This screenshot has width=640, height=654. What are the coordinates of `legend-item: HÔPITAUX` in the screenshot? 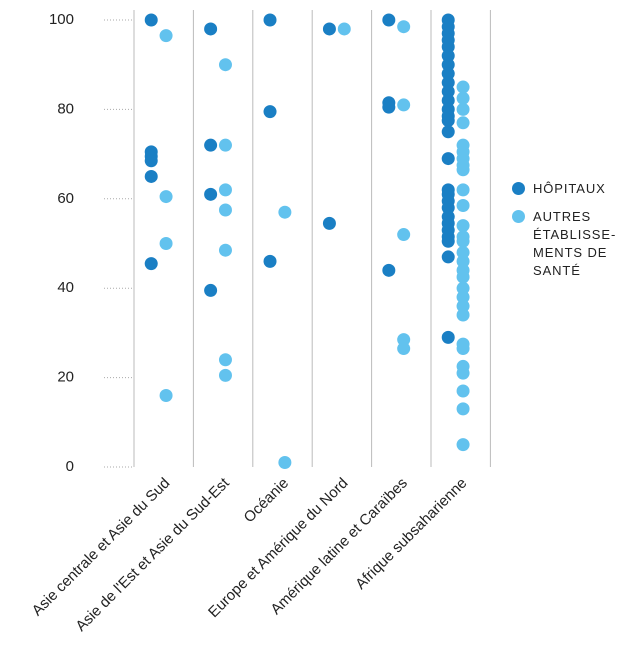 It's located at (564, 189).